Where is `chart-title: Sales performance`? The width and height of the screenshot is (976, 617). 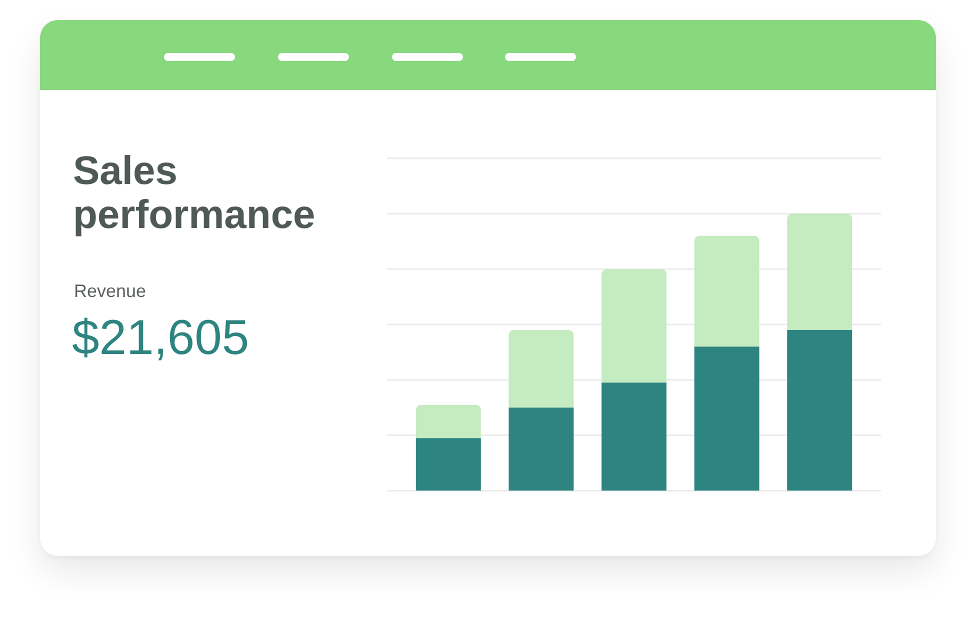 chart-title: Sales performance is located at coordinates (194, 193).